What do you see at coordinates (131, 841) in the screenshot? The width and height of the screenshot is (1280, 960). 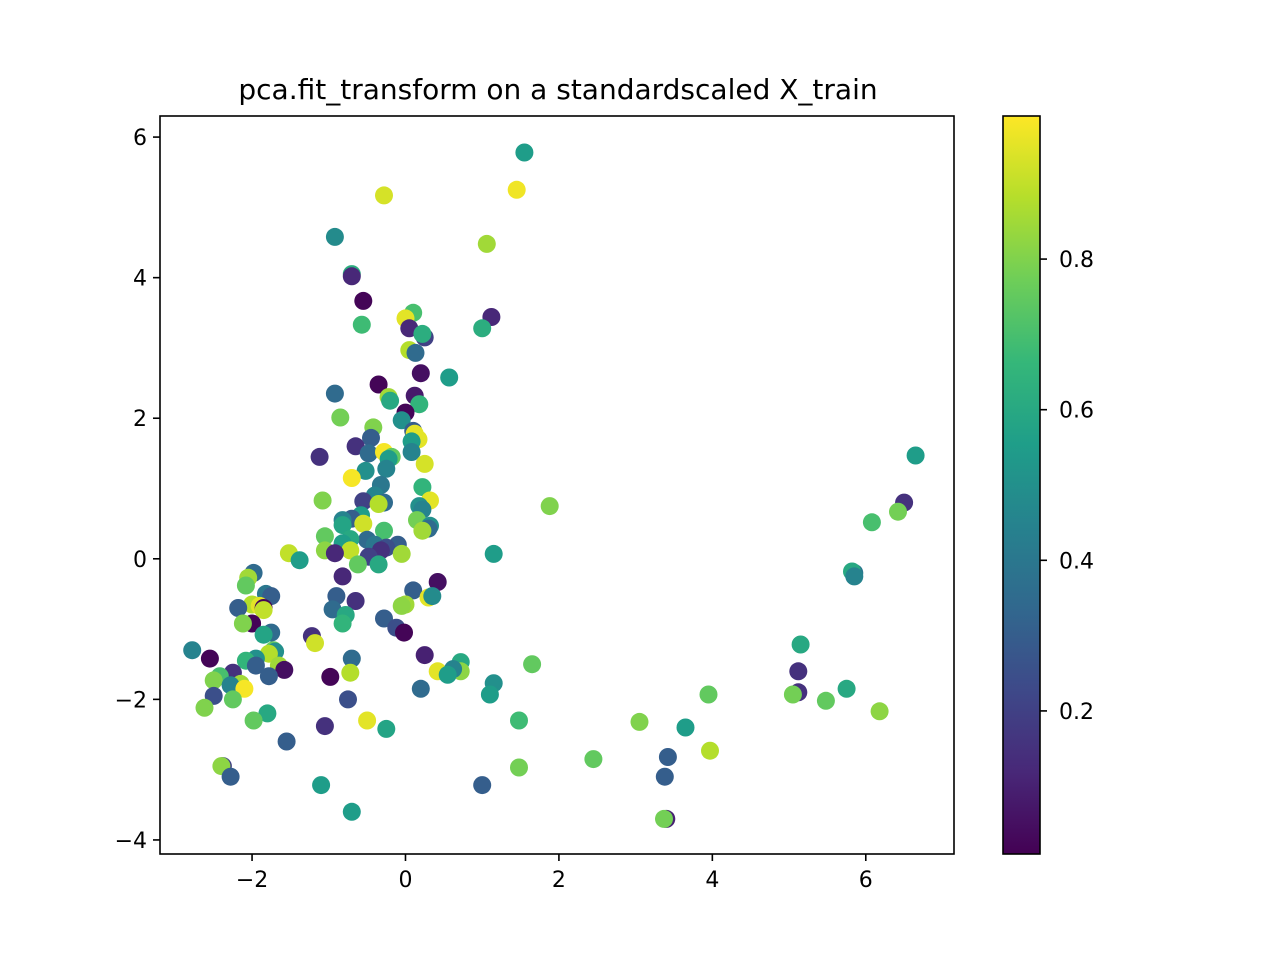 I see `y-tick-label: −4` at bounding box center [131, 841].